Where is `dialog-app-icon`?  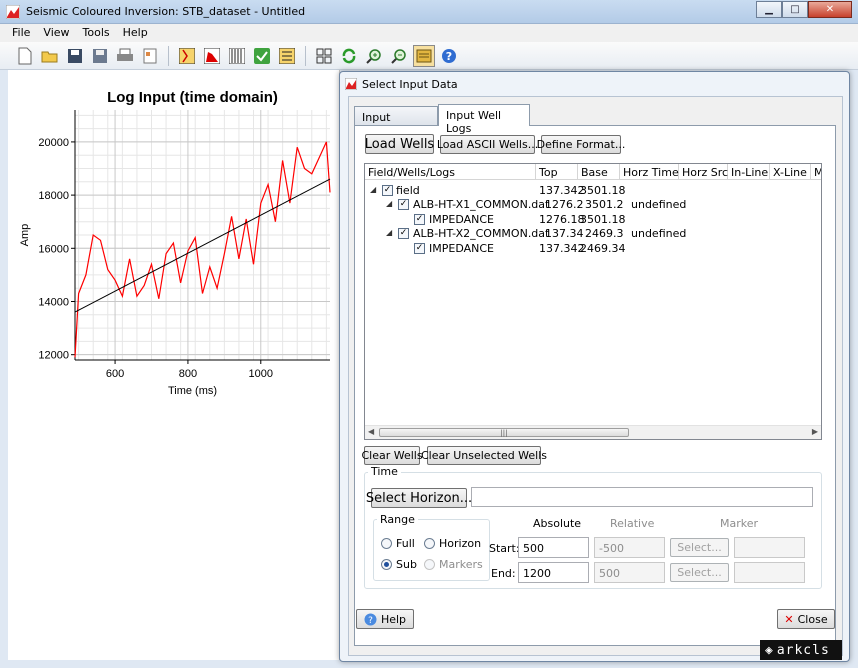
dialog-app-icon is located at coordinates (351, 84).